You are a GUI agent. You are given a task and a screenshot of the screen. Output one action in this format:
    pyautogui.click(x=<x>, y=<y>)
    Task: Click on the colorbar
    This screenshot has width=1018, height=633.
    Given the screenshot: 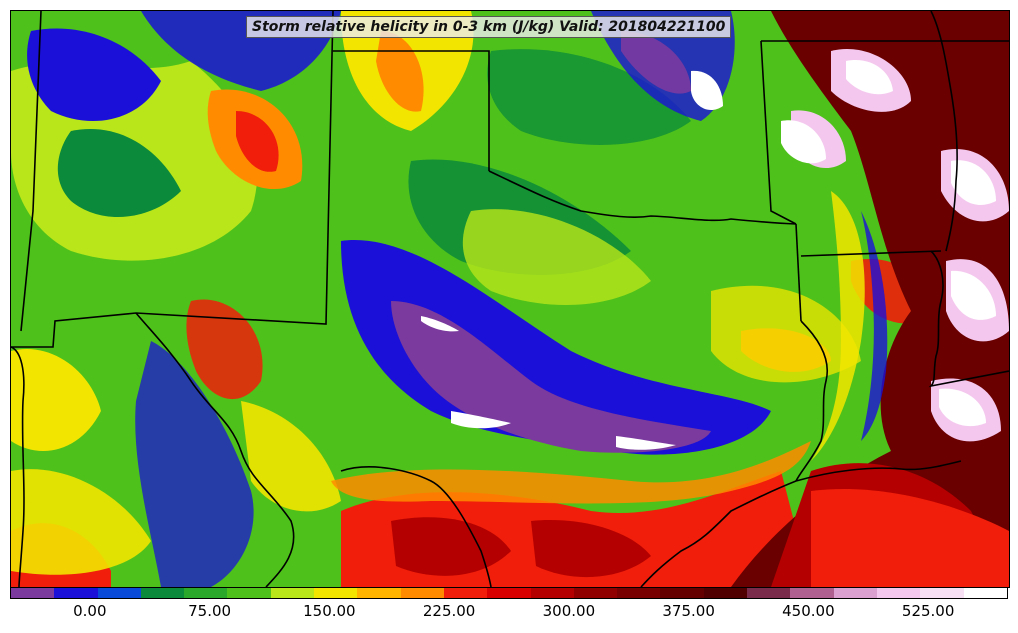 What is the action you would take?
    pyautogui.click(x=509, y=593)
    